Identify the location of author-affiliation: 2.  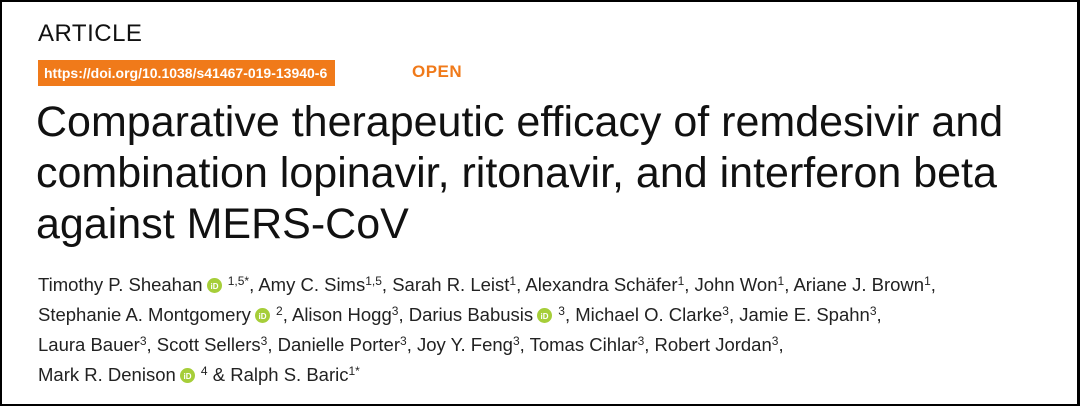
(279, 311).